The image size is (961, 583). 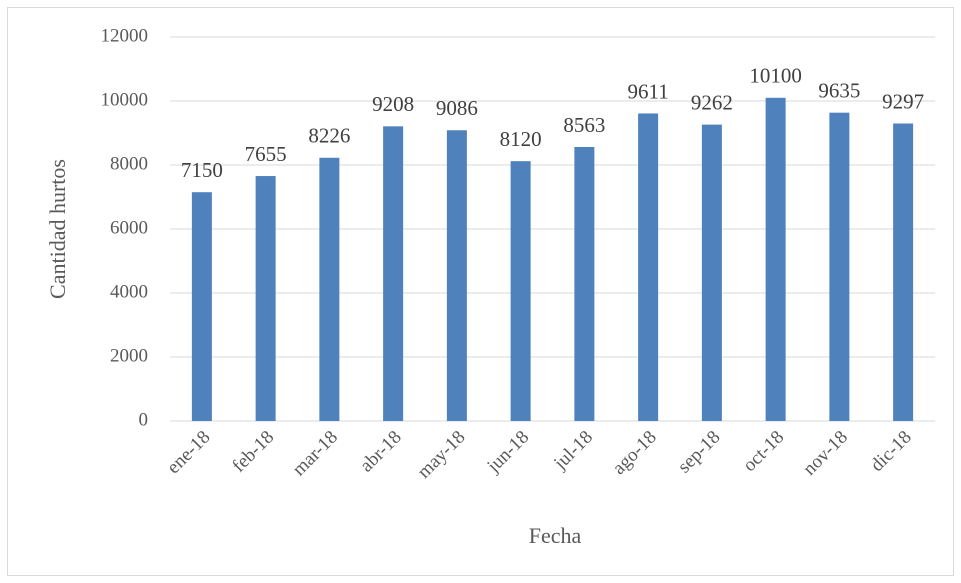 What do you see at coordinates (555, 535) in the screenshot?
I see `x-axis-label: Fecha` at bounding box center [555, 535].